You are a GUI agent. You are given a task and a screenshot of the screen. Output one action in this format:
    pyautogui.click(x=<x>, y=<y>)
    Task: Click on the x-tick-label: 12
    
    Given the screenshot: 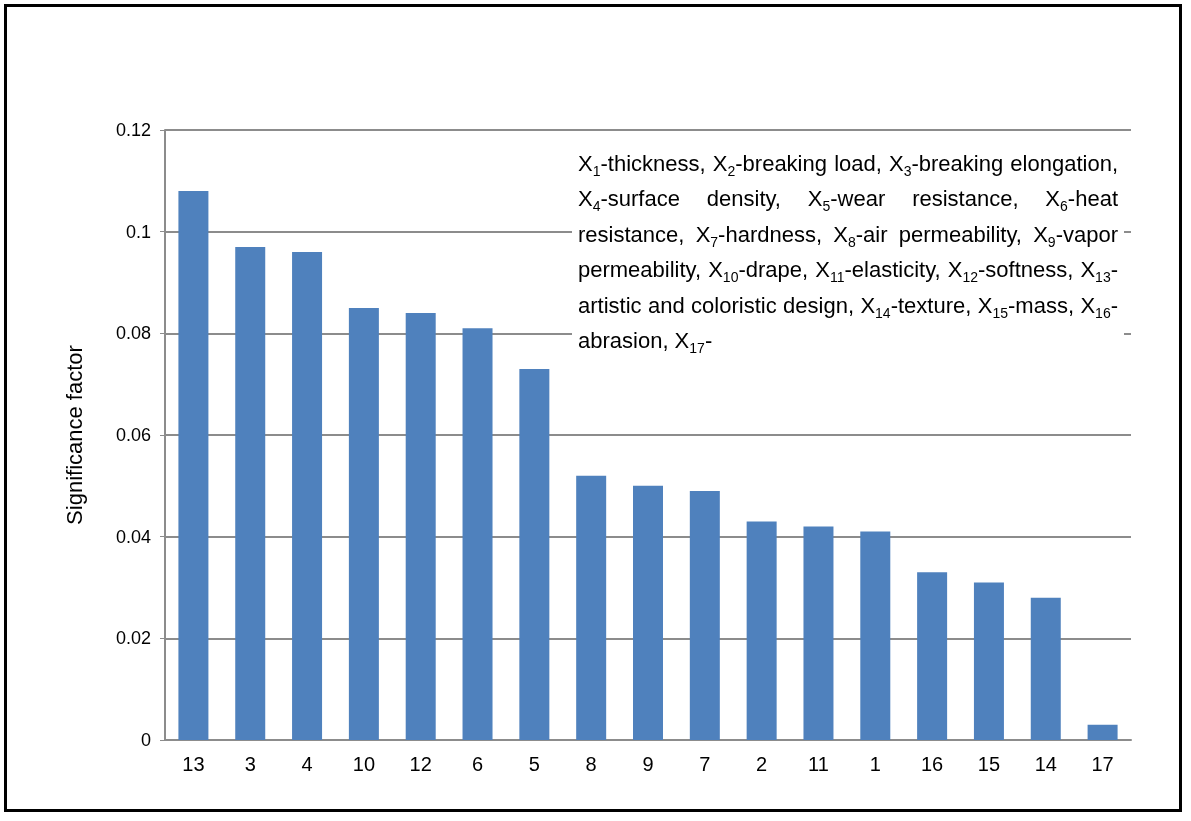 What is the action you would take?
    pyautogui.click(x=420, y=764)
    